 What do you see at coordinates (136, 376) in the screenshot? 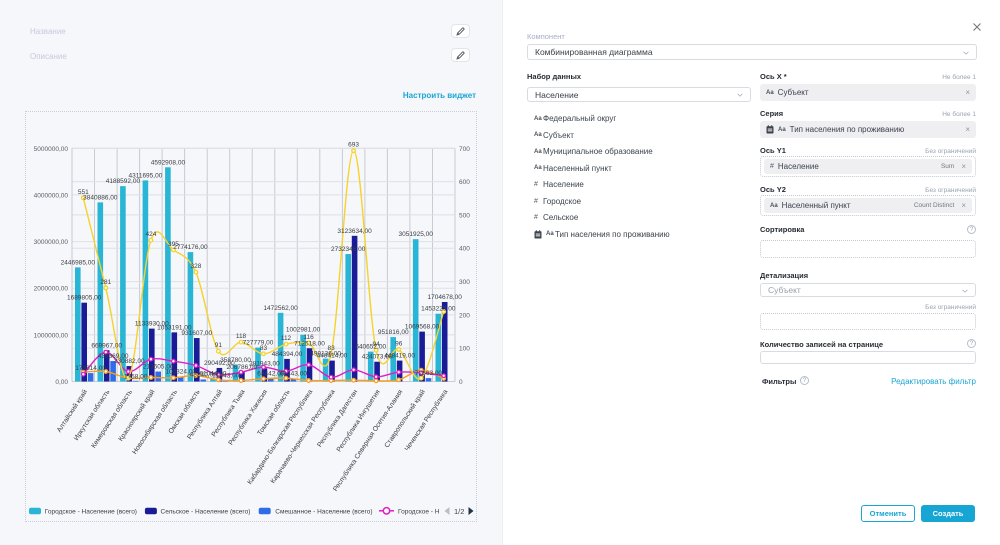
I see `svg-text: 1758,00` at bounding box center [136, 376].